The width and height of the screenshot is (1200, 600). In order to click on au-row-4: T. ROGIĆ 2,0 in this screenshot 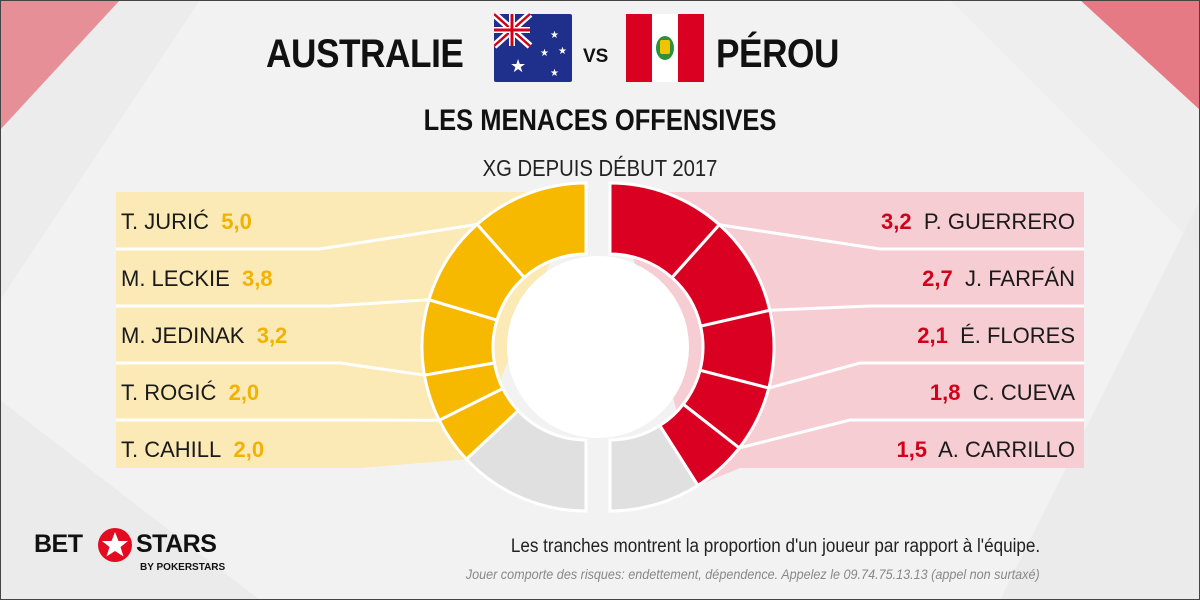, I will do `click(190, 392)`.